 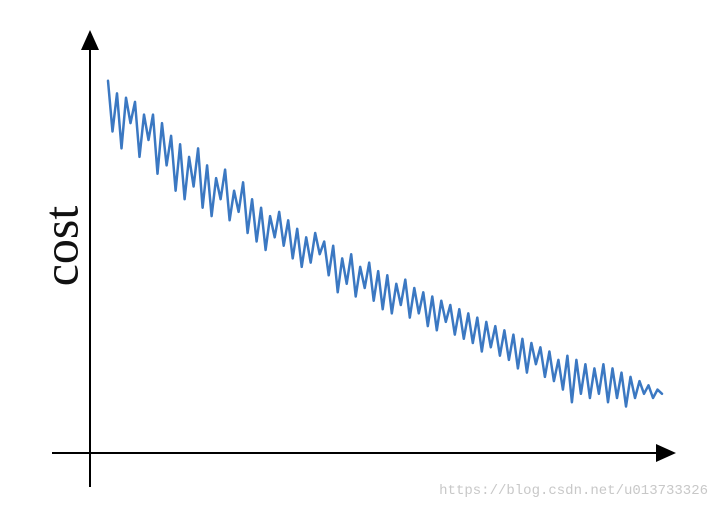 I want to click on y-axis-label: cost, so click(x=60, y=246).